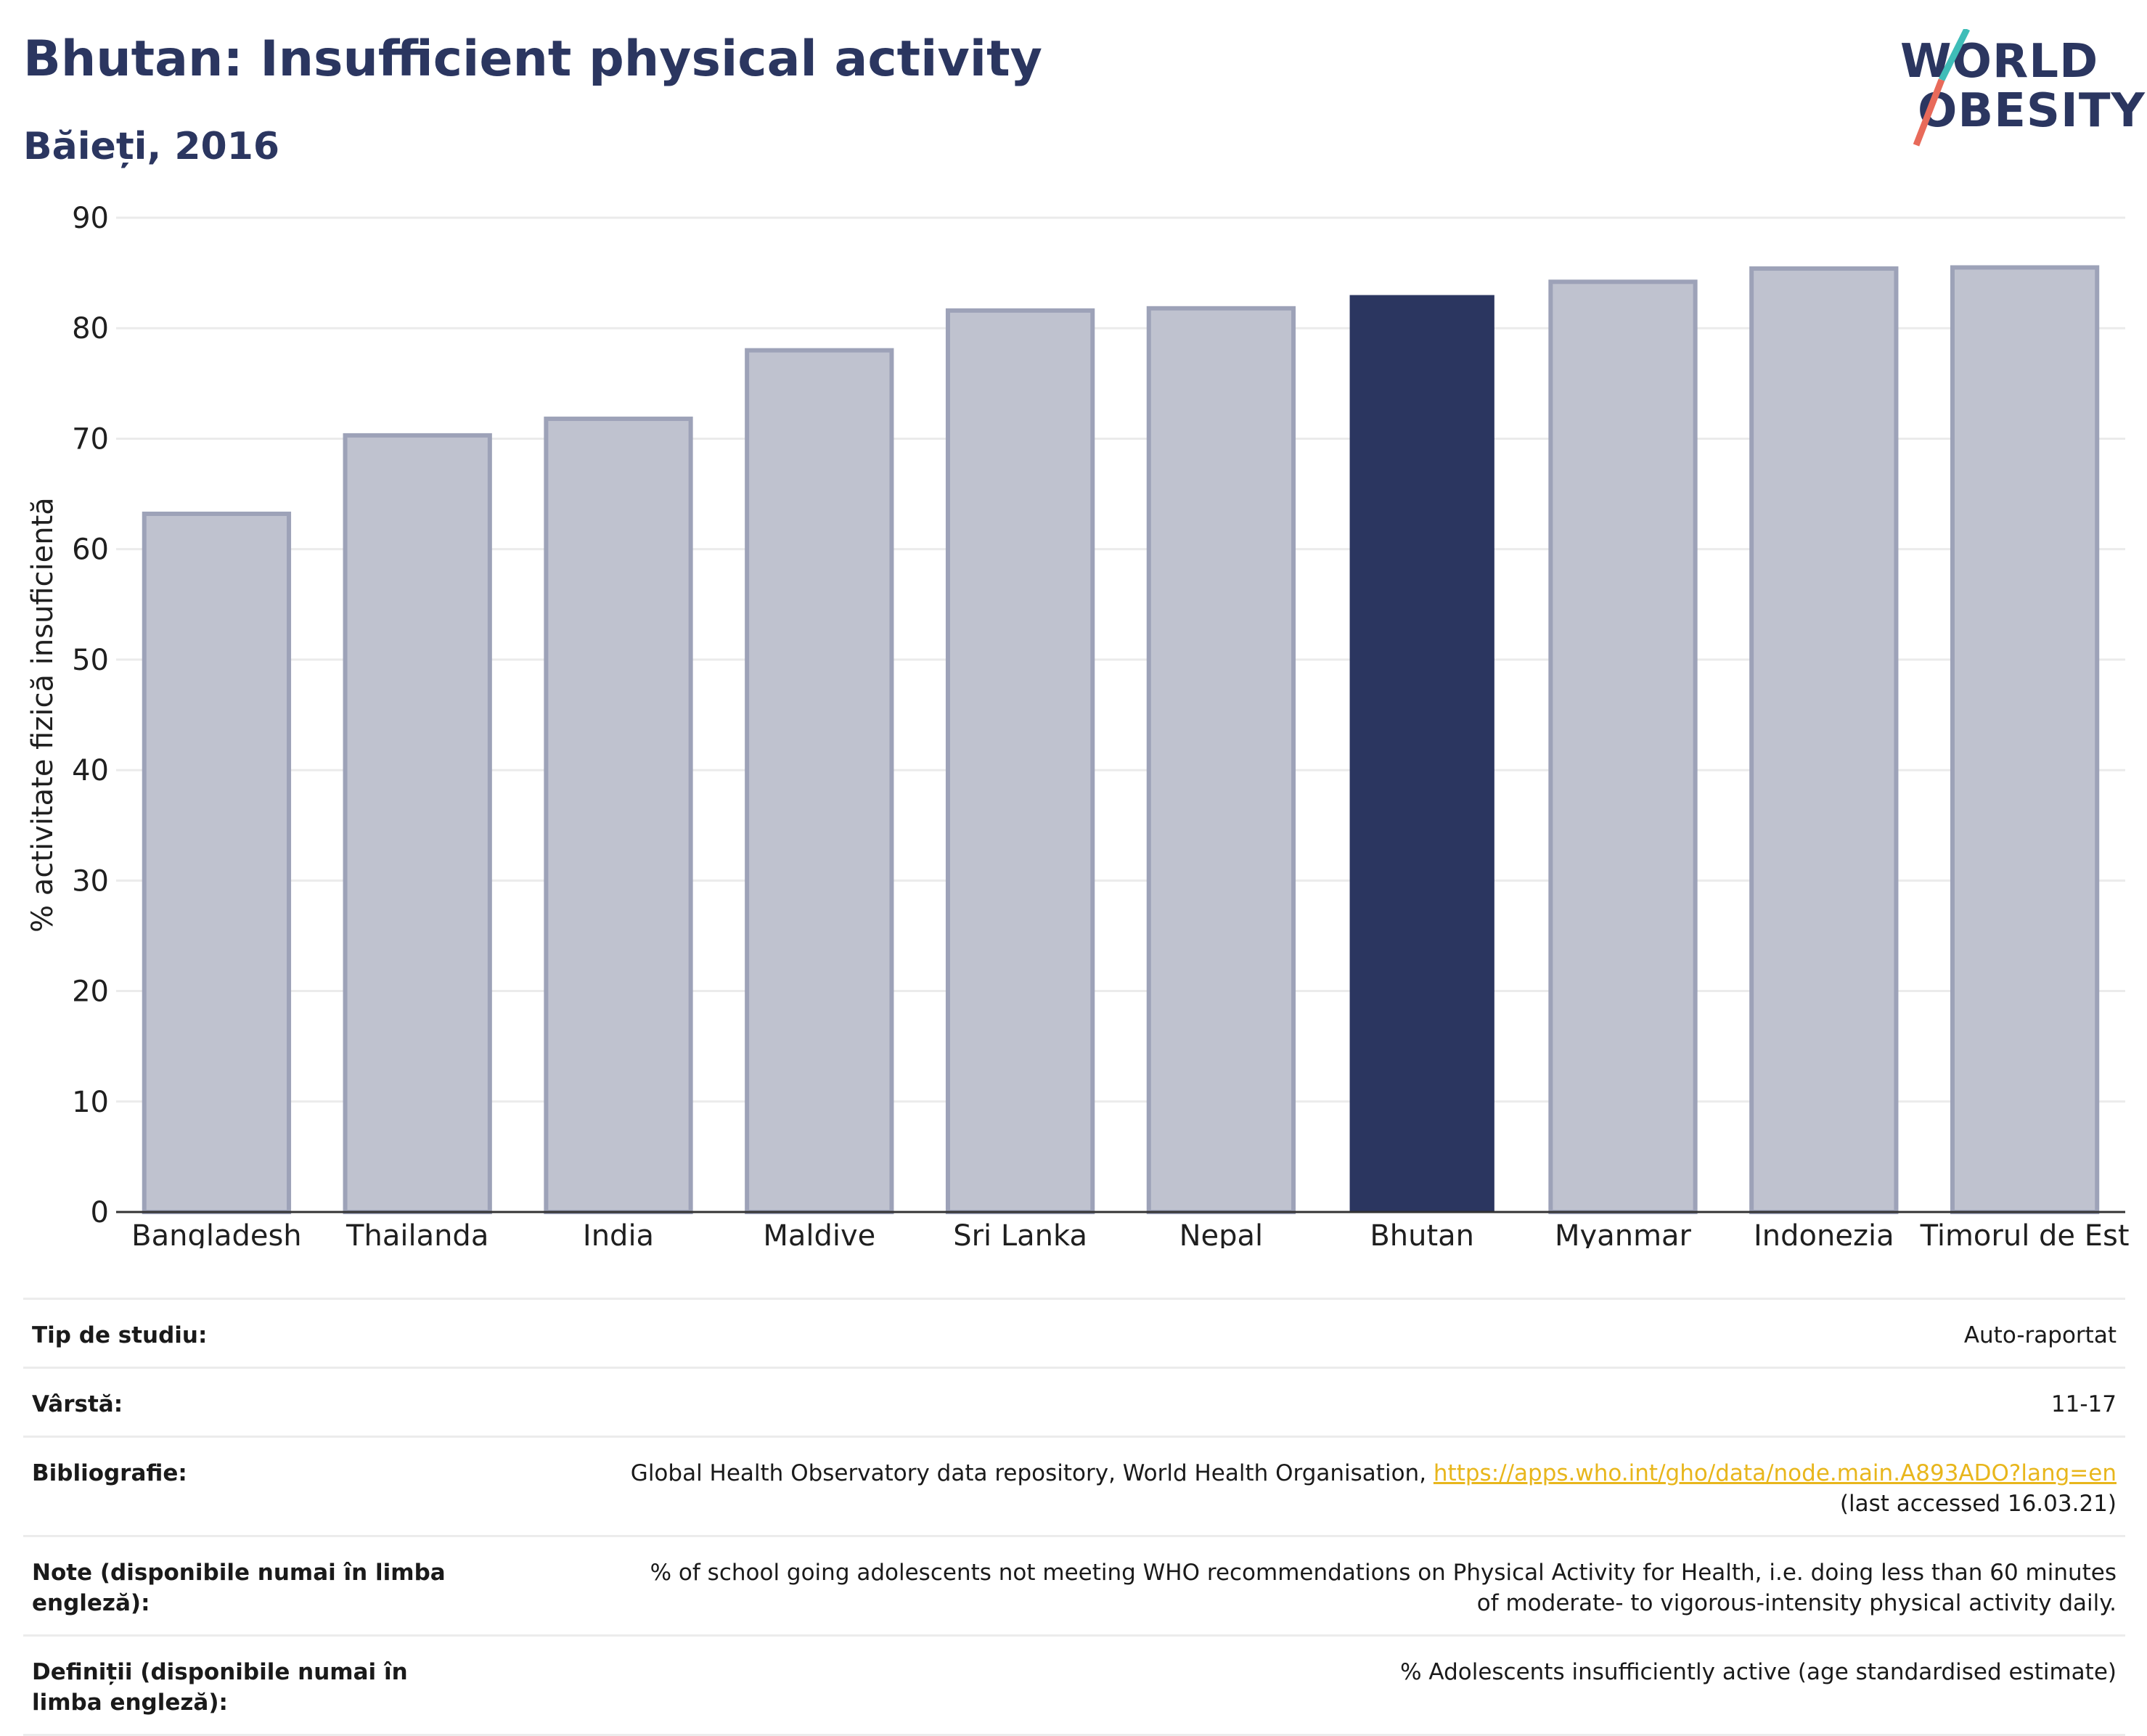 This screenshot has width=2147, height=1736. Describe the element at coordinates (2032, 111) in the screenshot. I see `logo-line2: OBESITY` at that location.